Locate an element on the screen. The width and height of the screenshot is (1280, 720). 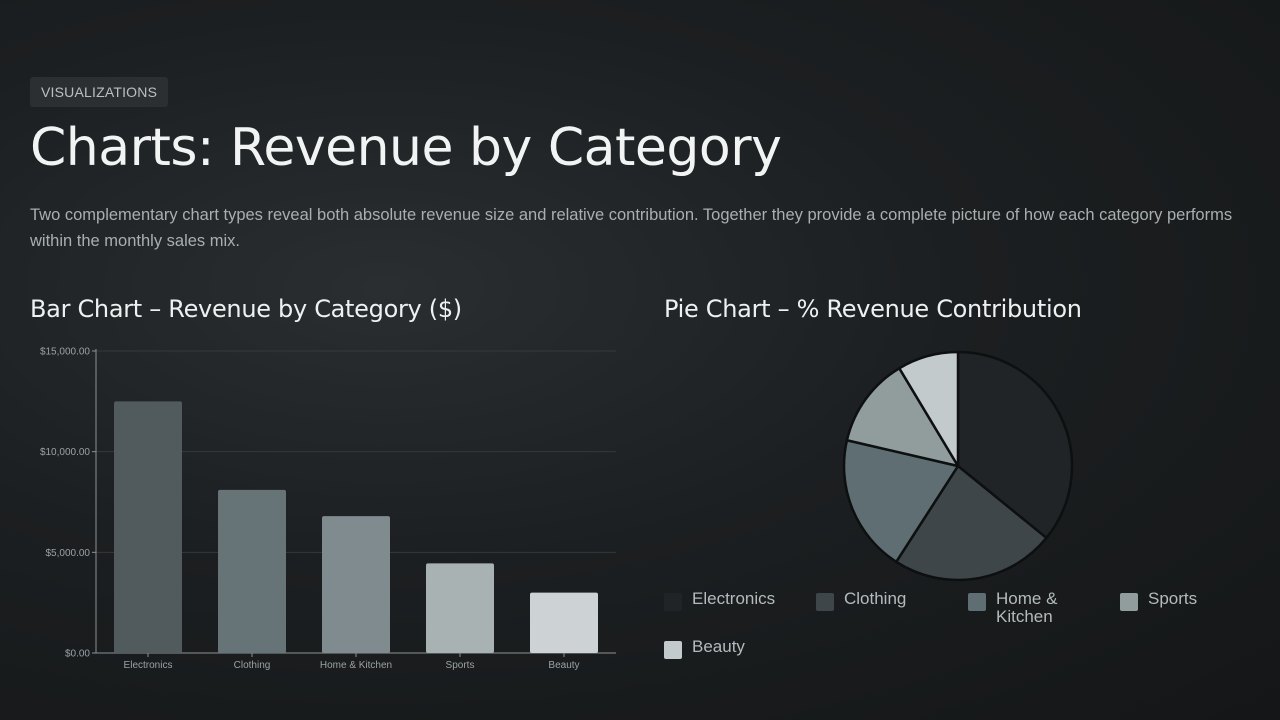
legend-label: Home & Kitchen is located at coordinates (1027, 607).